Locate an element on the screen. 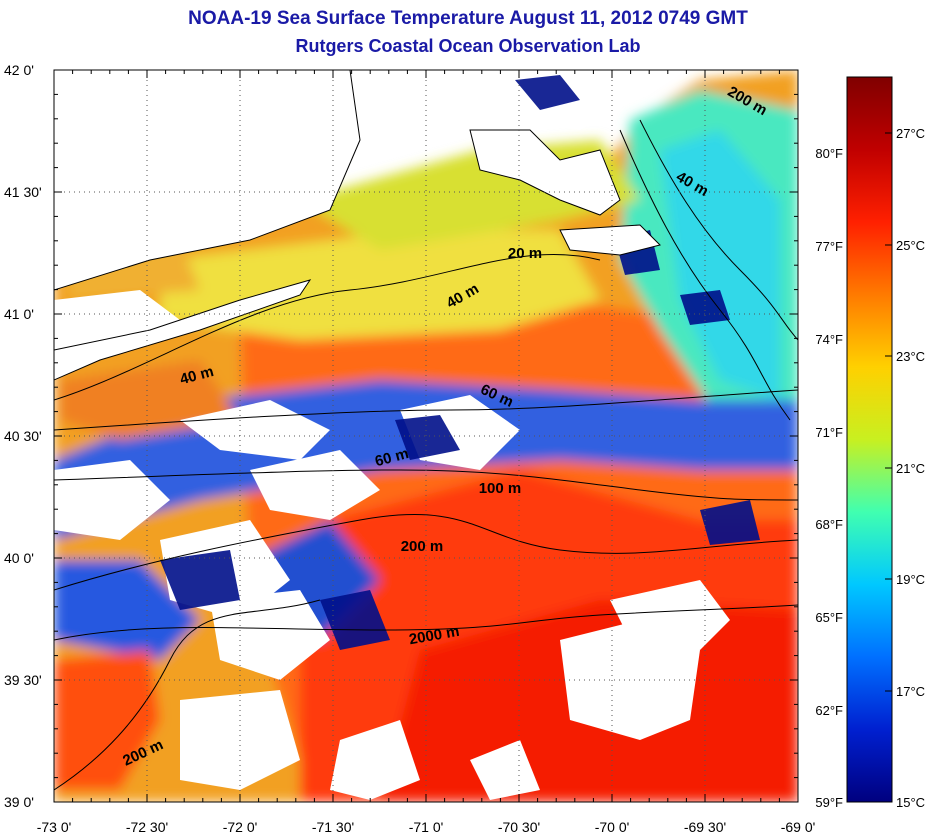 This screenshot has width=936, height=840. celsius-label: 19°C is located at coordinates (910, 579).